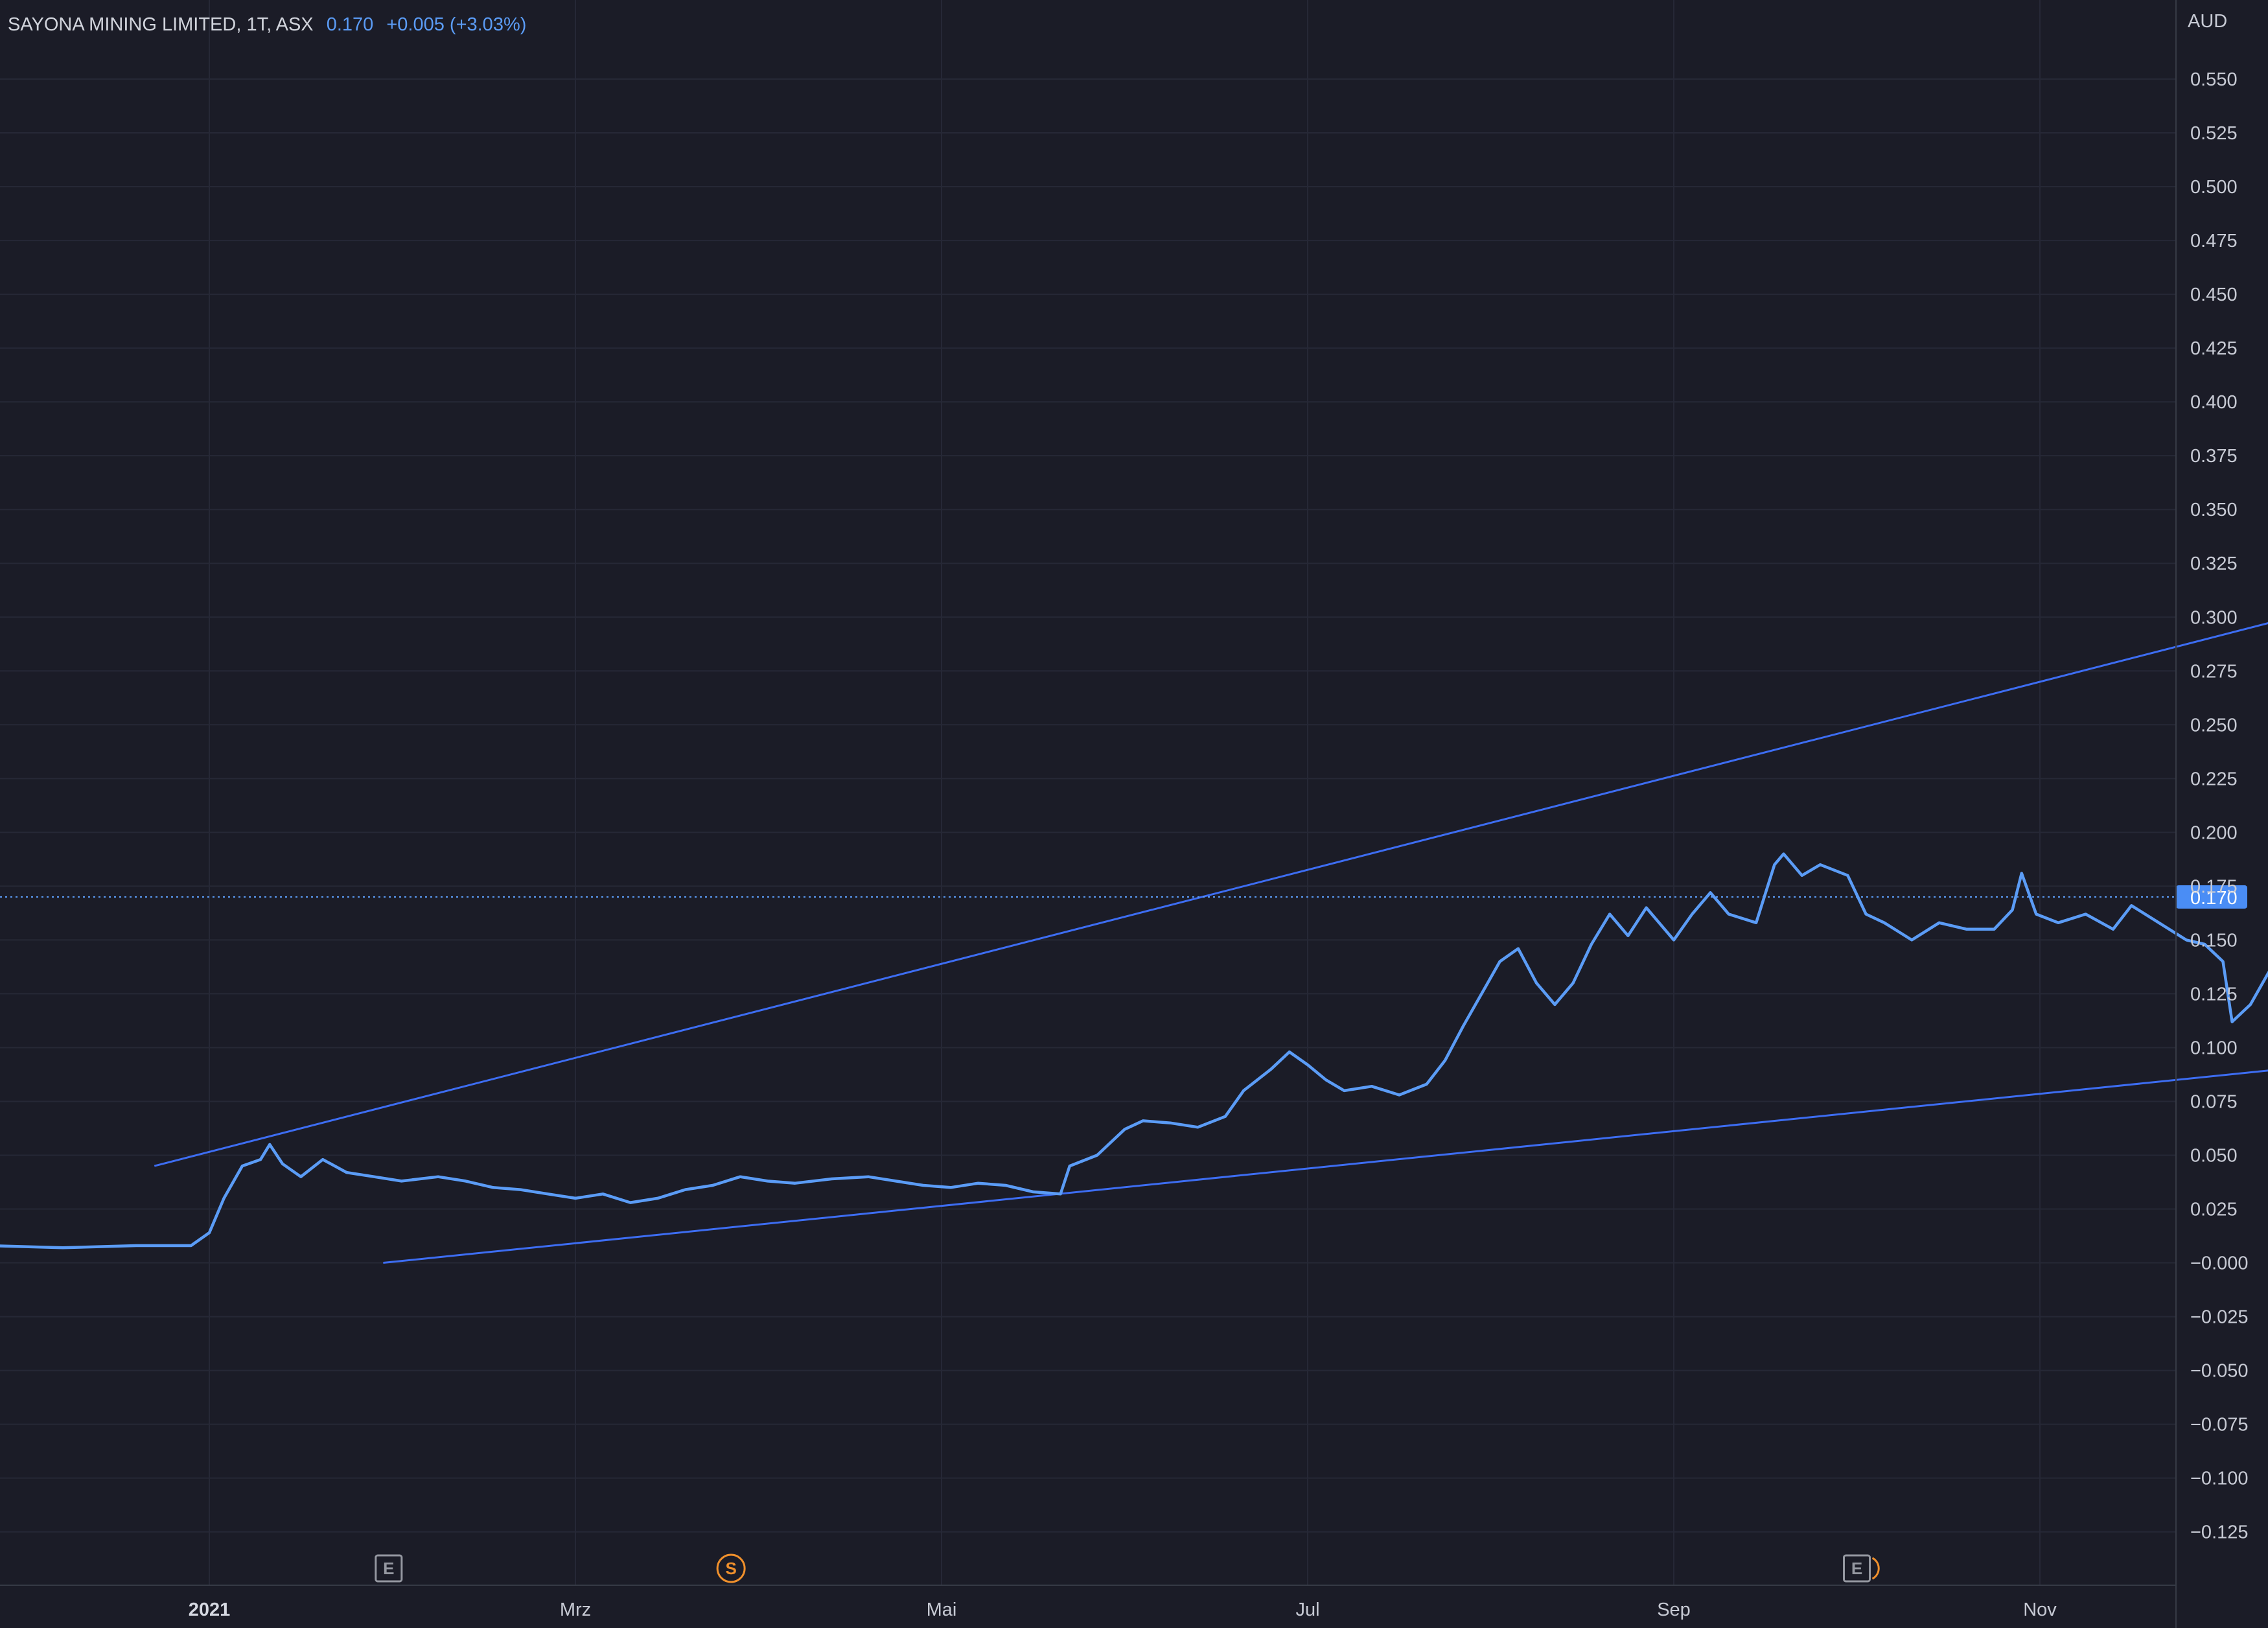  Describe the element at coordinates (2040, 1609) in the screenshot. I see `x-tick-label: Nov` at that location.